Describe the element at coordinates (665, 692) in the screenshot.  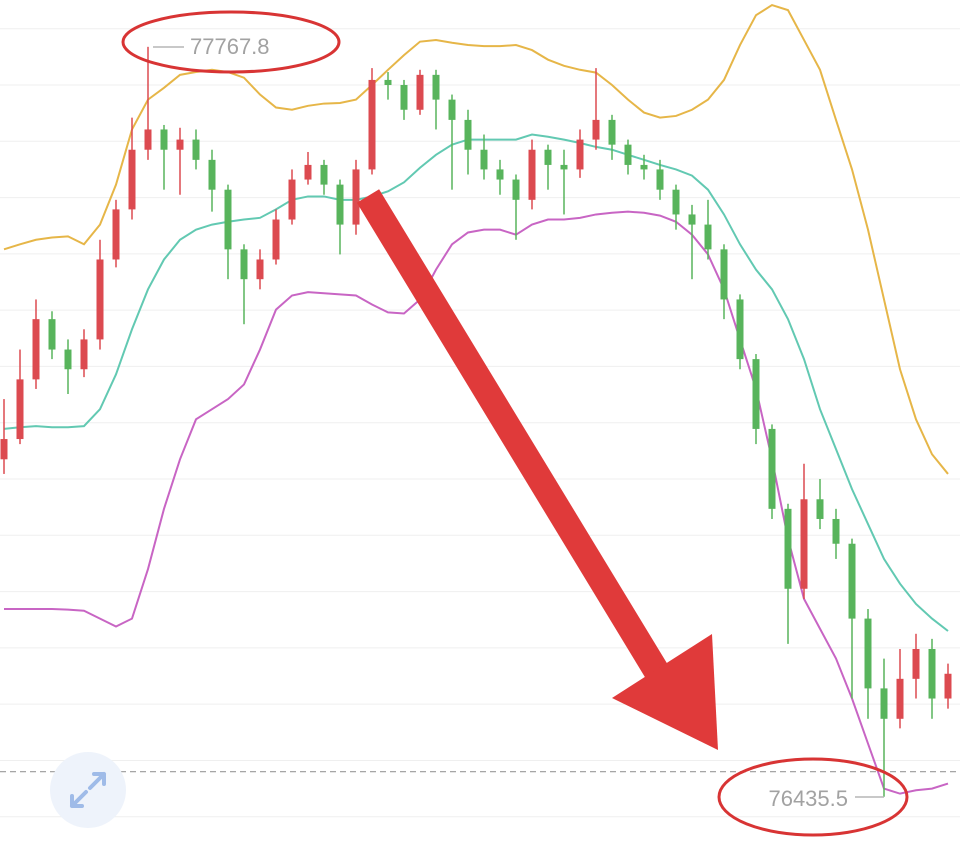
I see `trend-arrow-head` at that location.